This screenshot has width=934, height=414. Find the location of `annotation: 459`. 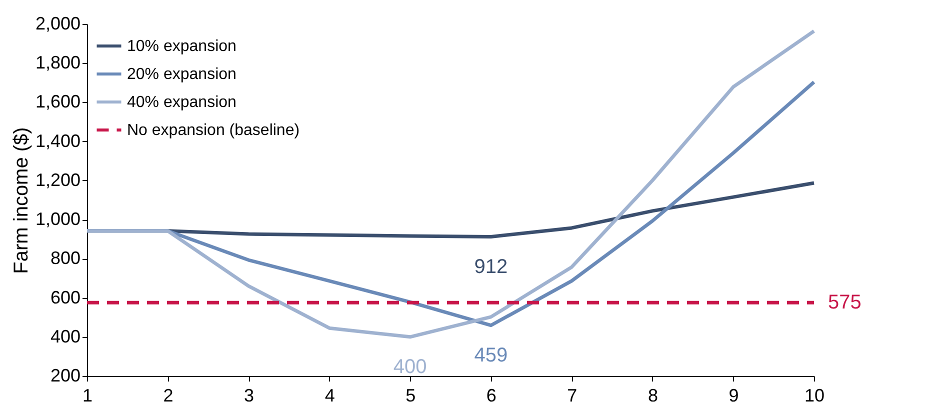

annotation: 459 is located at coordinates (491, 355).